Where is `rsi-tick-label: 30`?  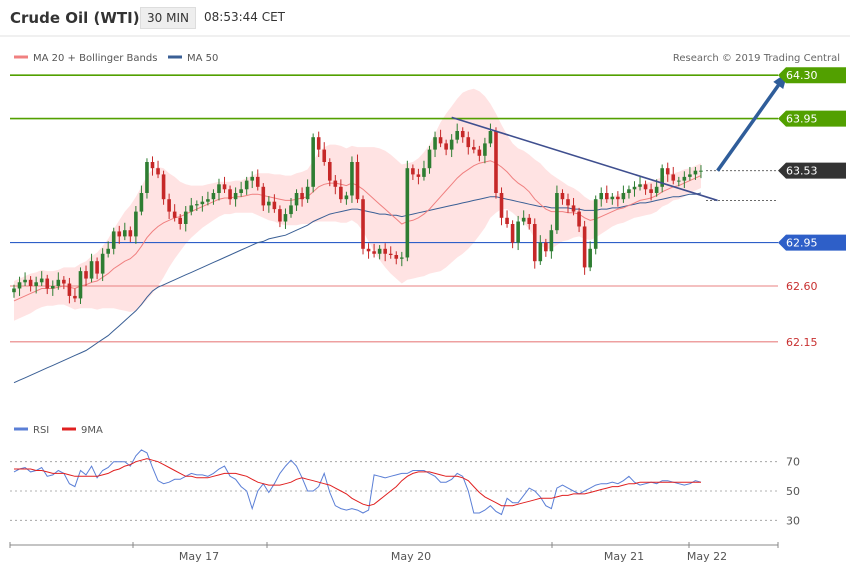 rsi-tick-label: 30 is located at coordinates (793, 520).